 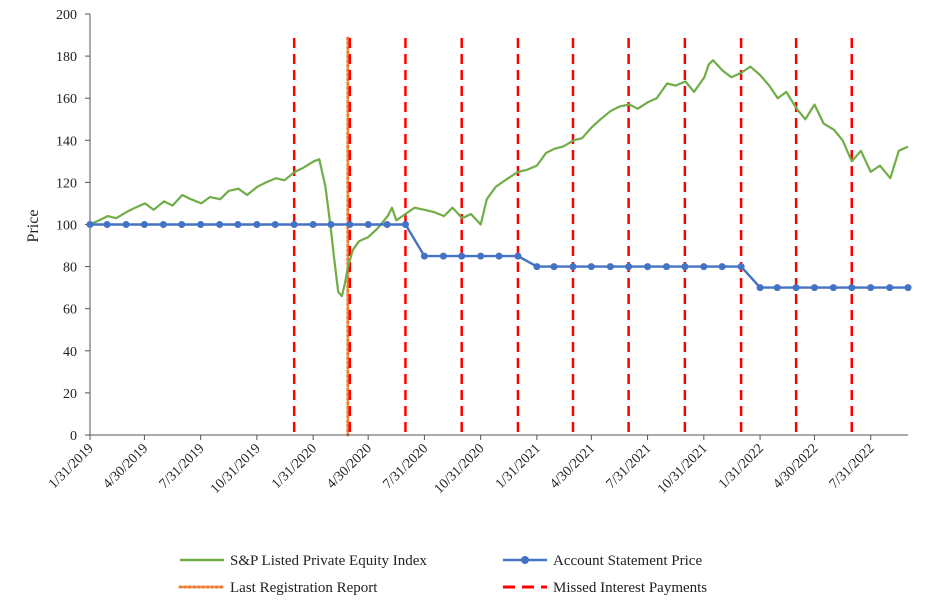 I want to click on y-tick-label: 40, so click(x=70, y=352).